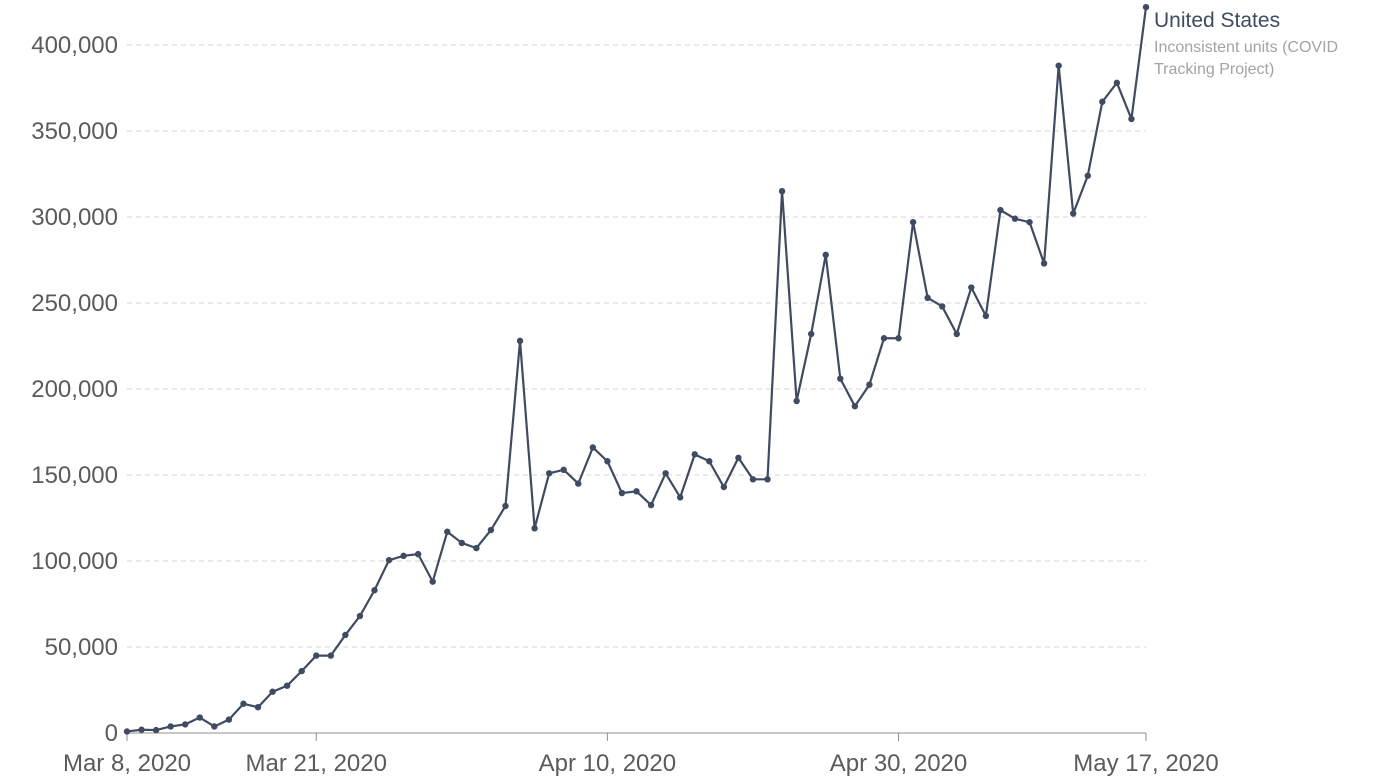  Describe the element at coordinates (74, 475) in the screenshot. I see `y-tick-label: 150,000` at that location.